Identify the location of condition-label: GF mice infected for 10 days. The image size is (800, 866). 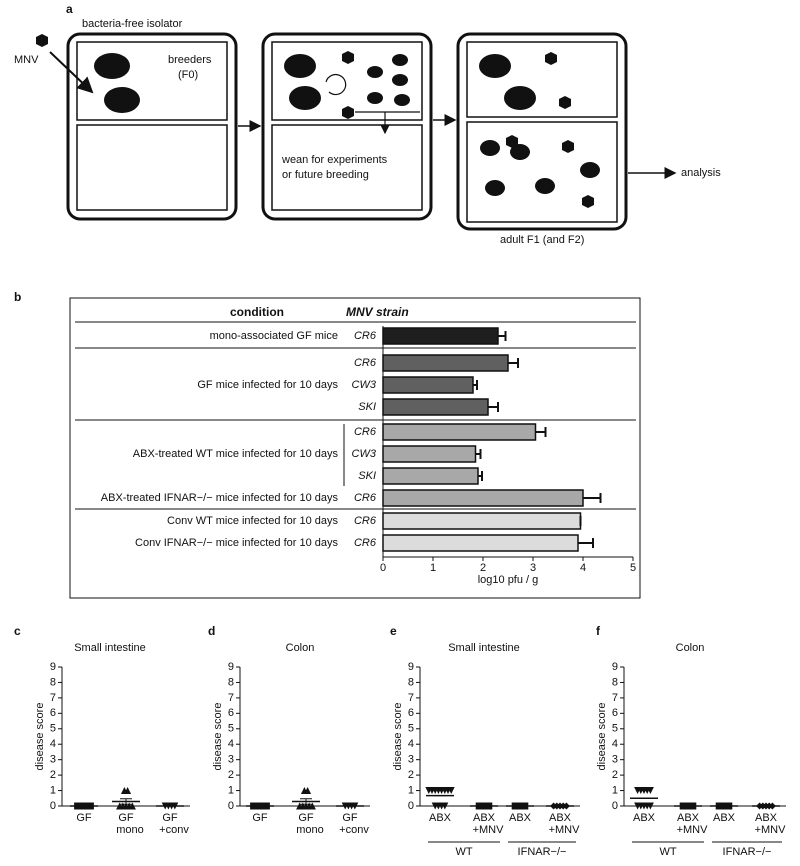
(267, 385).